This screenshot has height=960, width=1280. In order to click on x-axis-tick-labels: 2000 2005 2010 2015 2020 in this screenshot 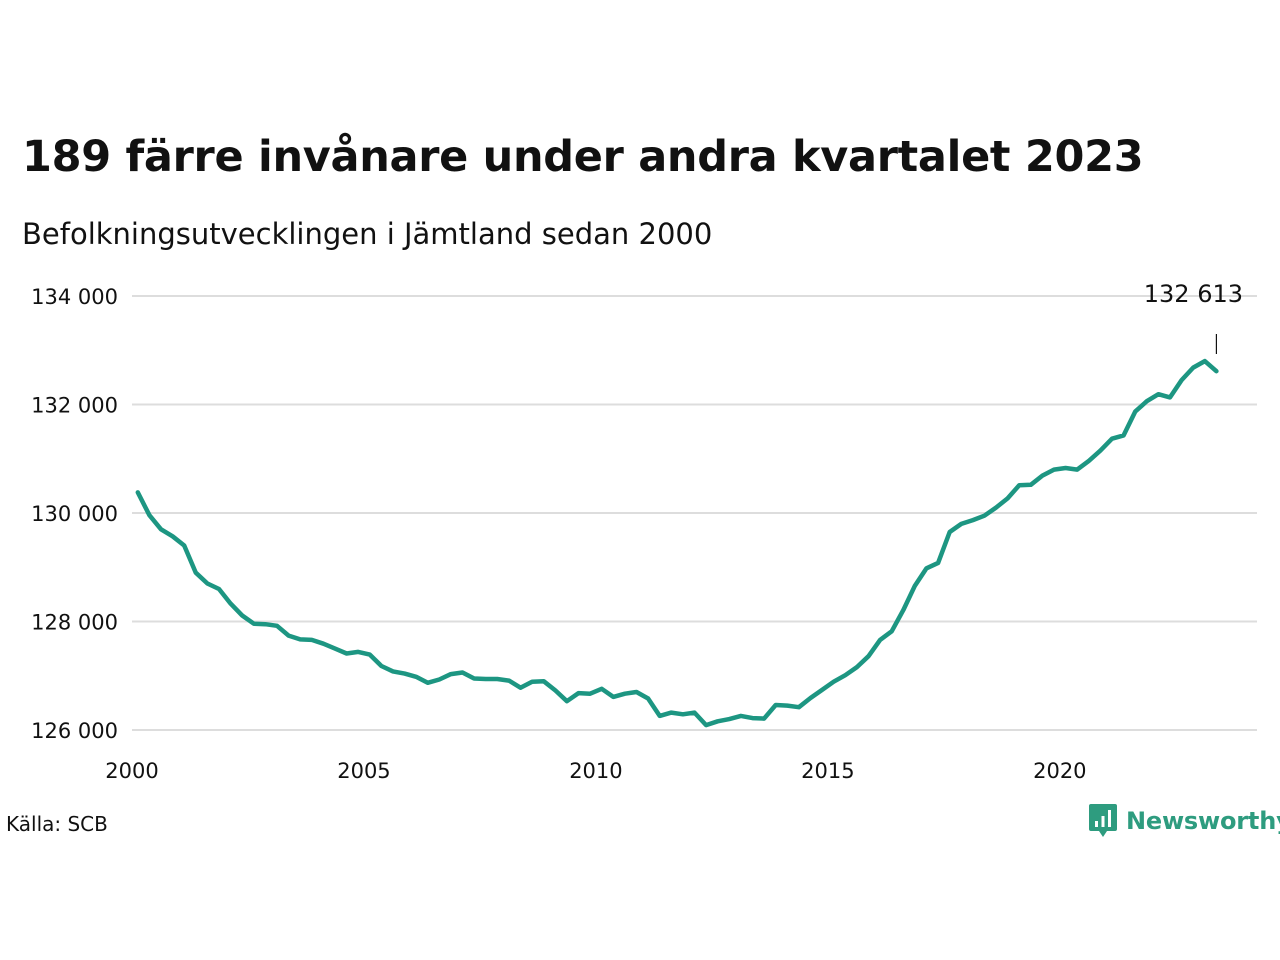, I will do `click(595, 771)`.